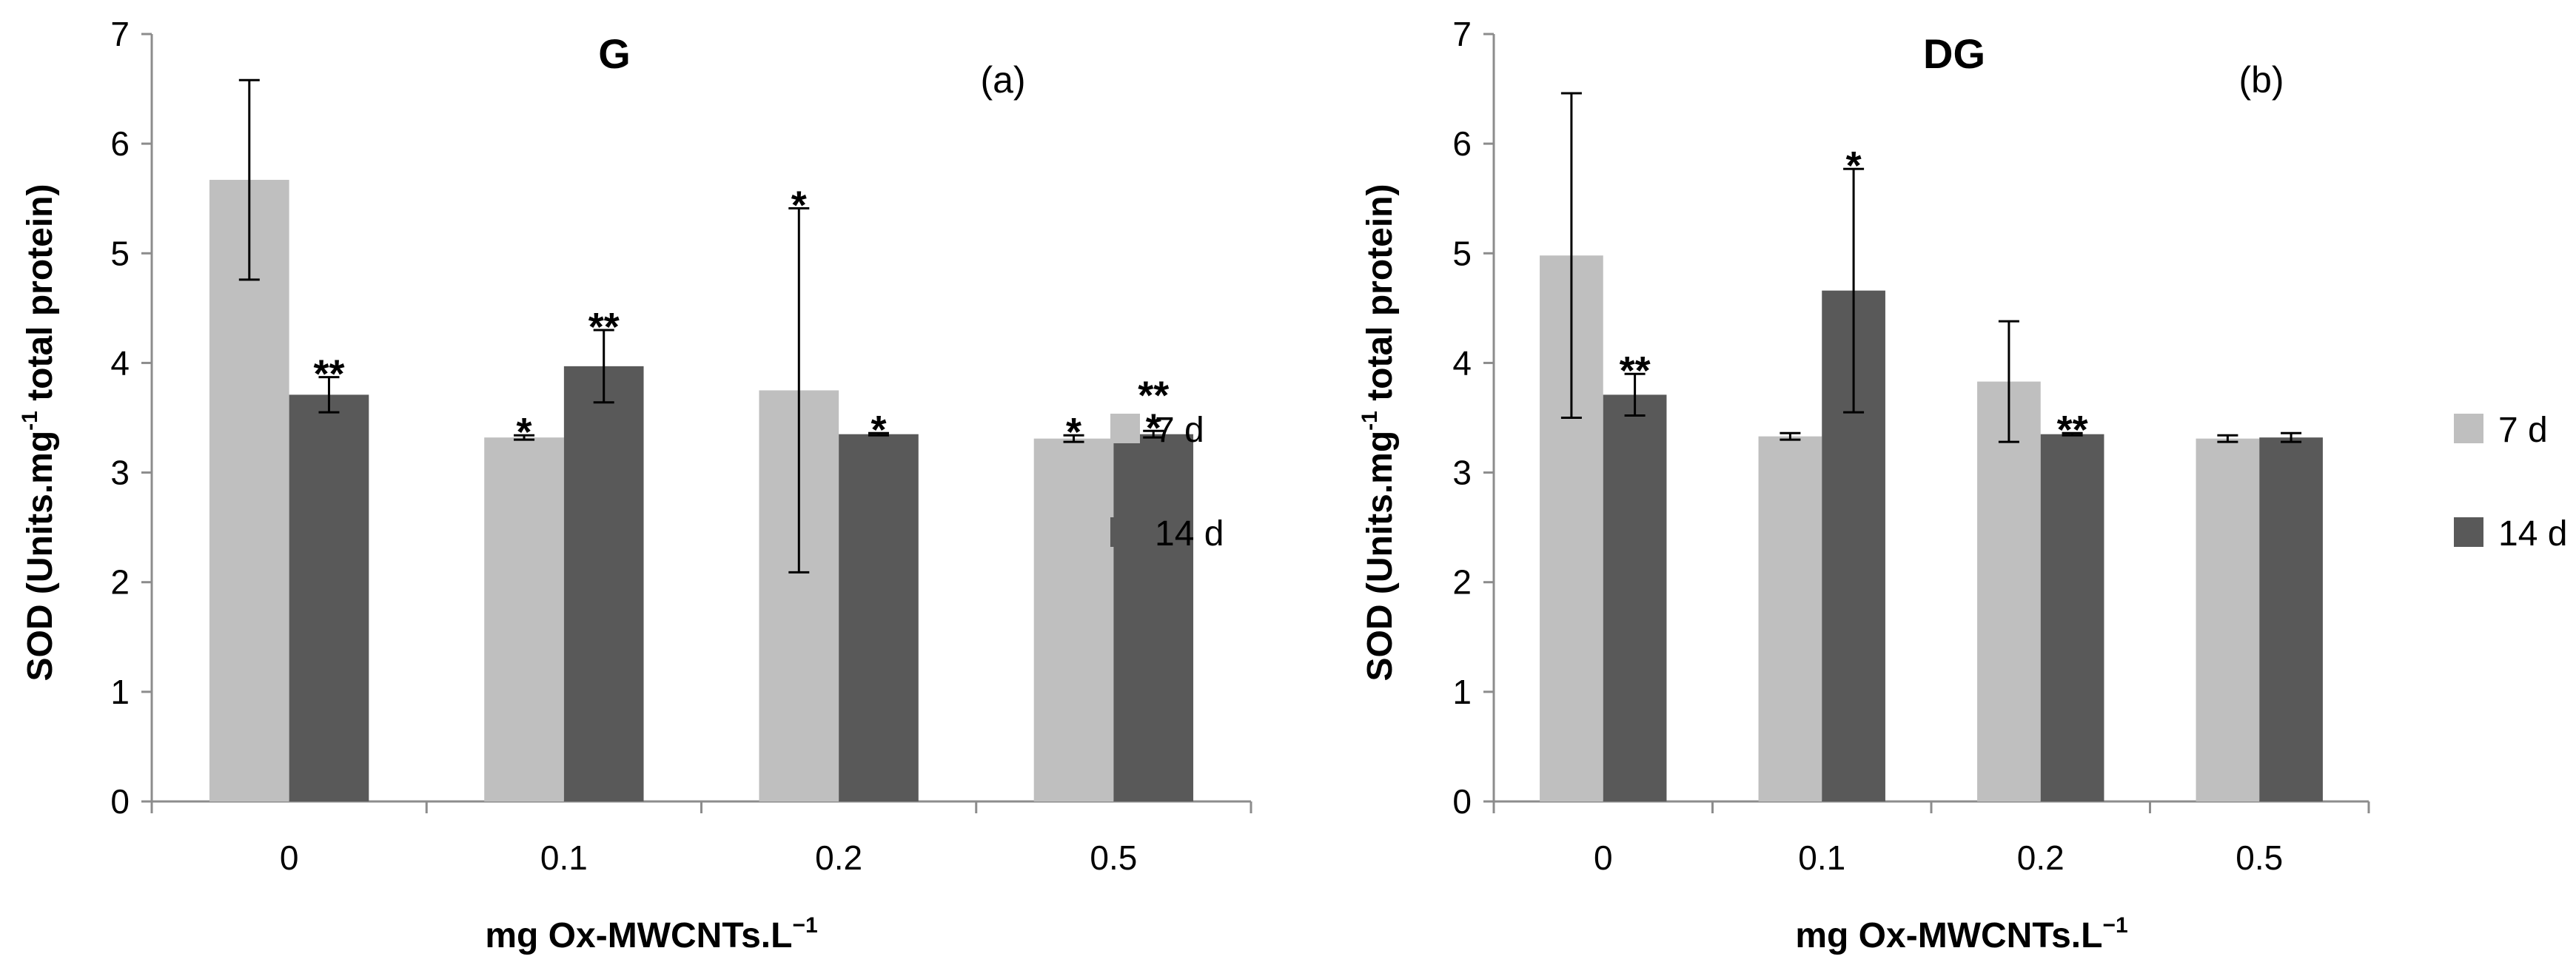  I want to click on bar-14d-0.1, so click(603, 584).